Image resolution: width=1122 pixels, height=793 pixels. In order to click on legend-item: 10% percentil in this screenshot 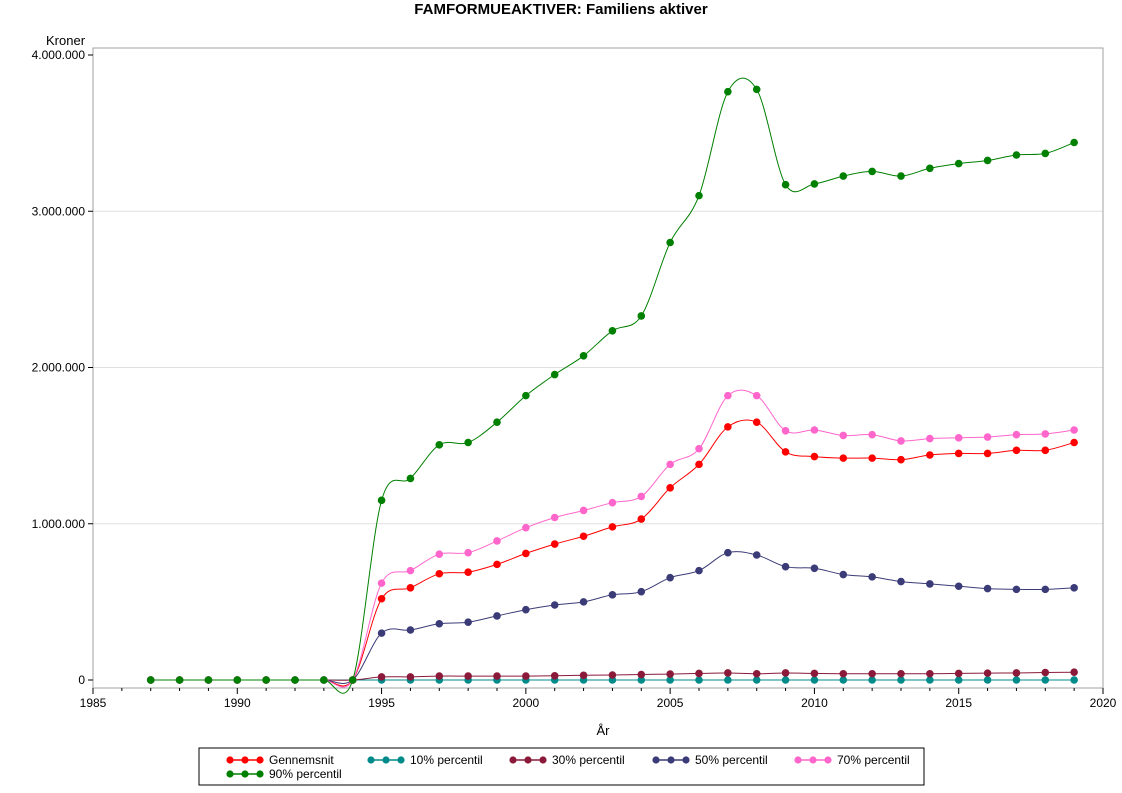, I will do `click(425, 760)`.